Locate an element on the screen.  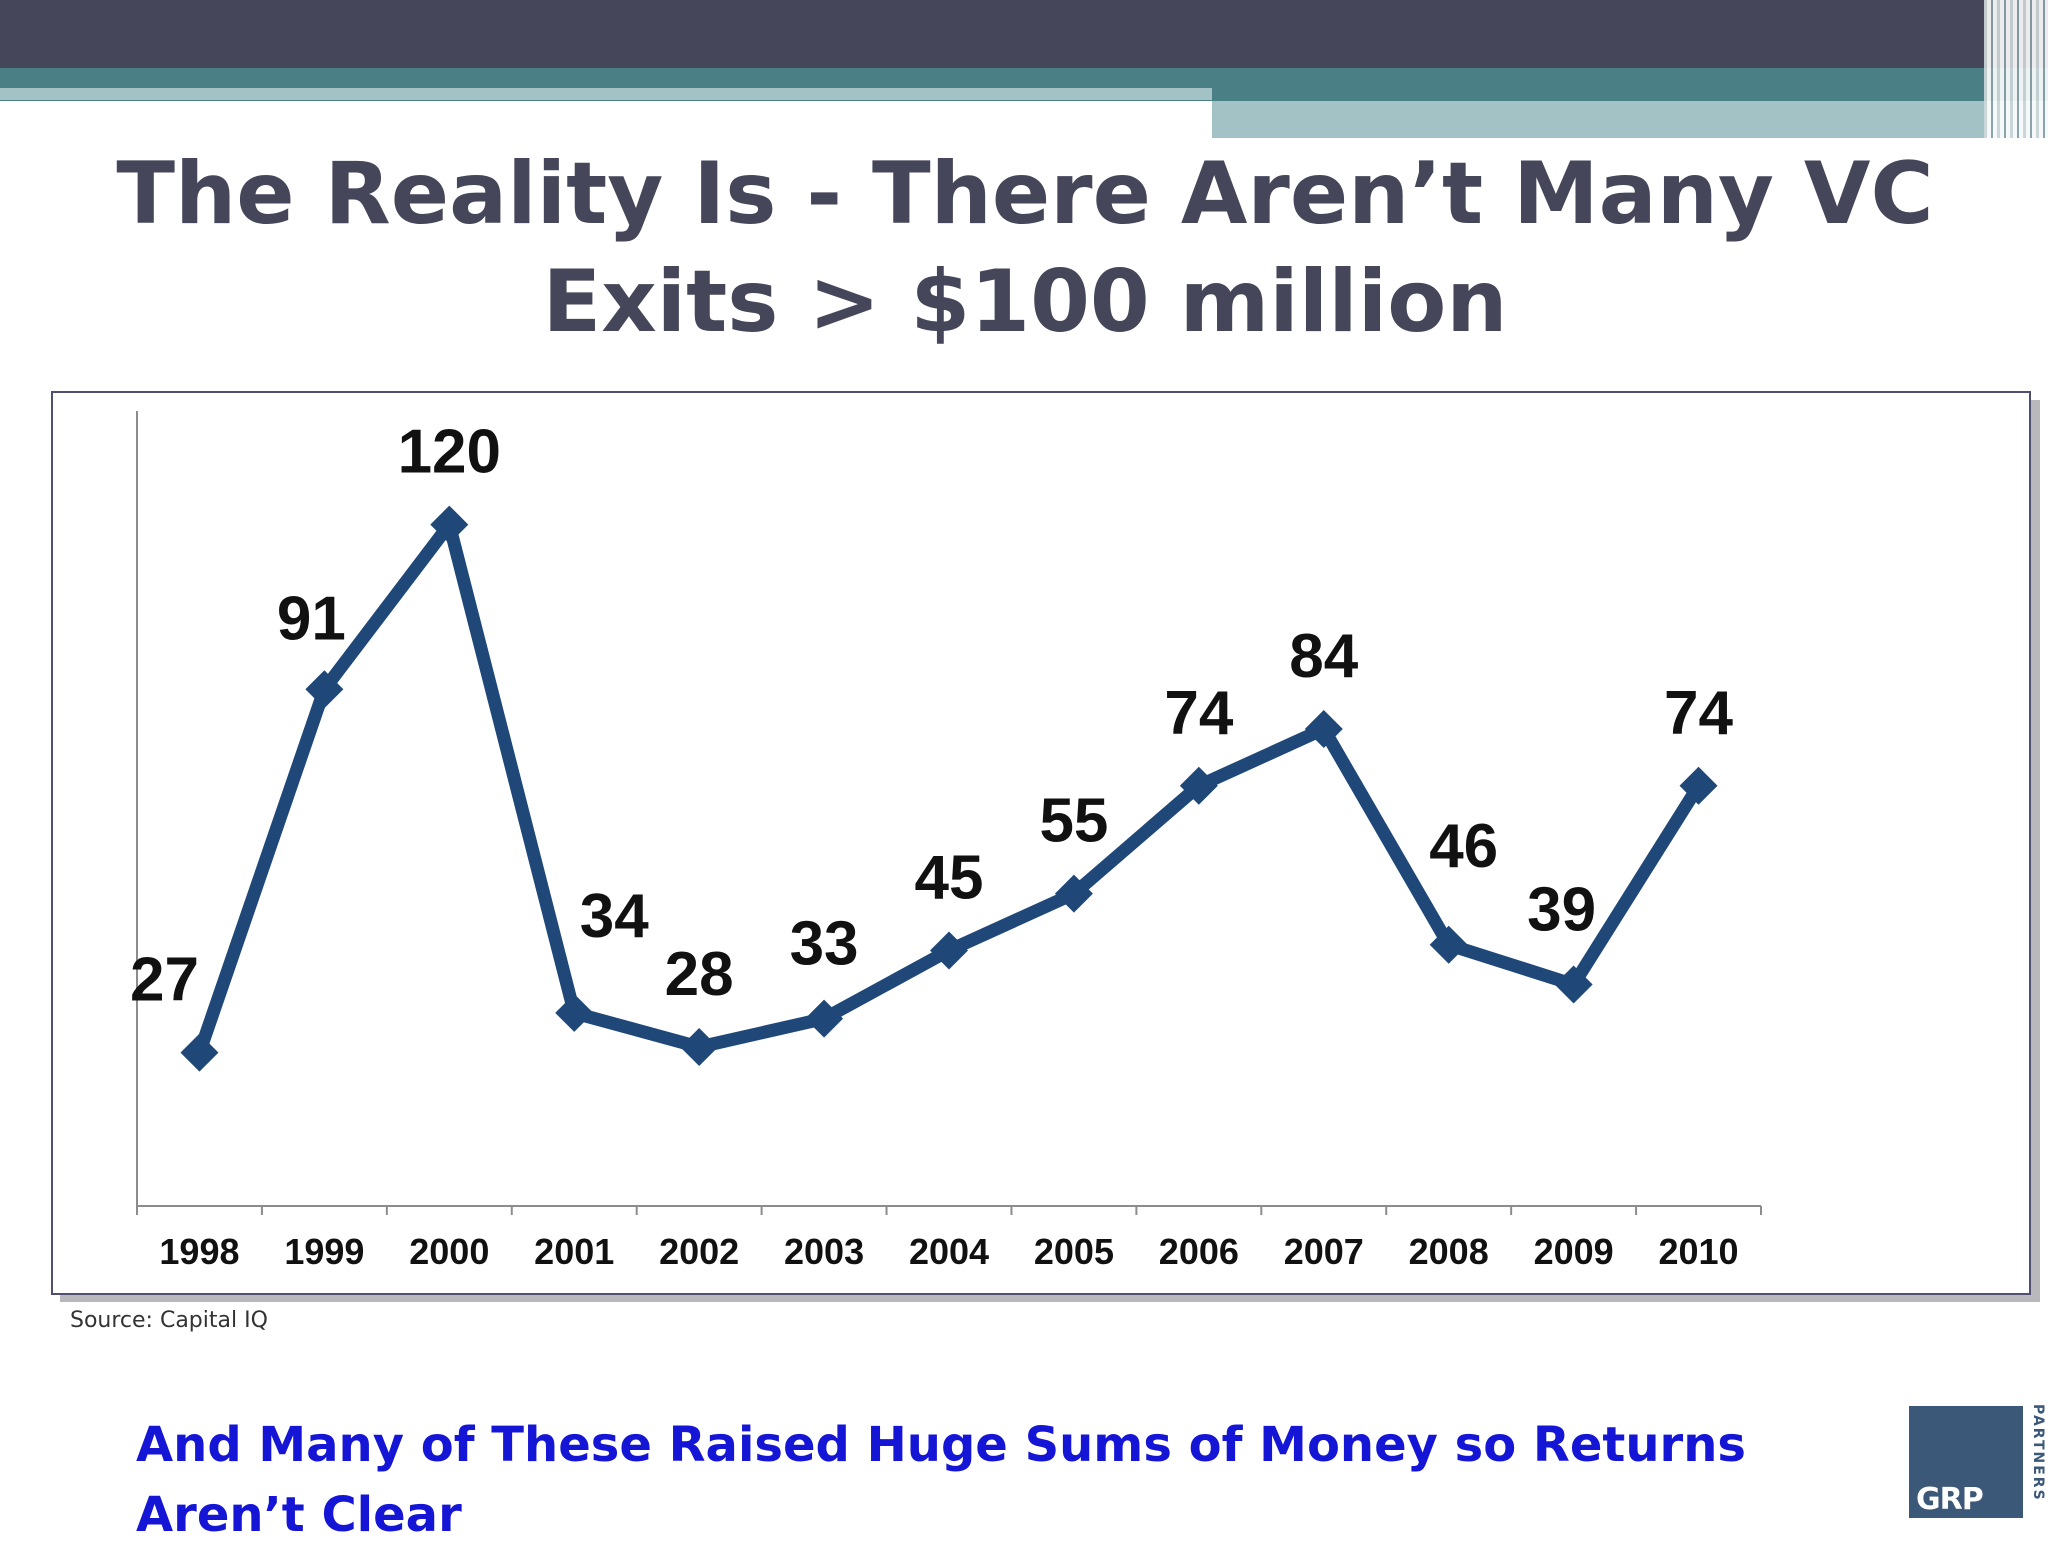
x-tick-label: 2005 is located at coordinates (1074, 1251).